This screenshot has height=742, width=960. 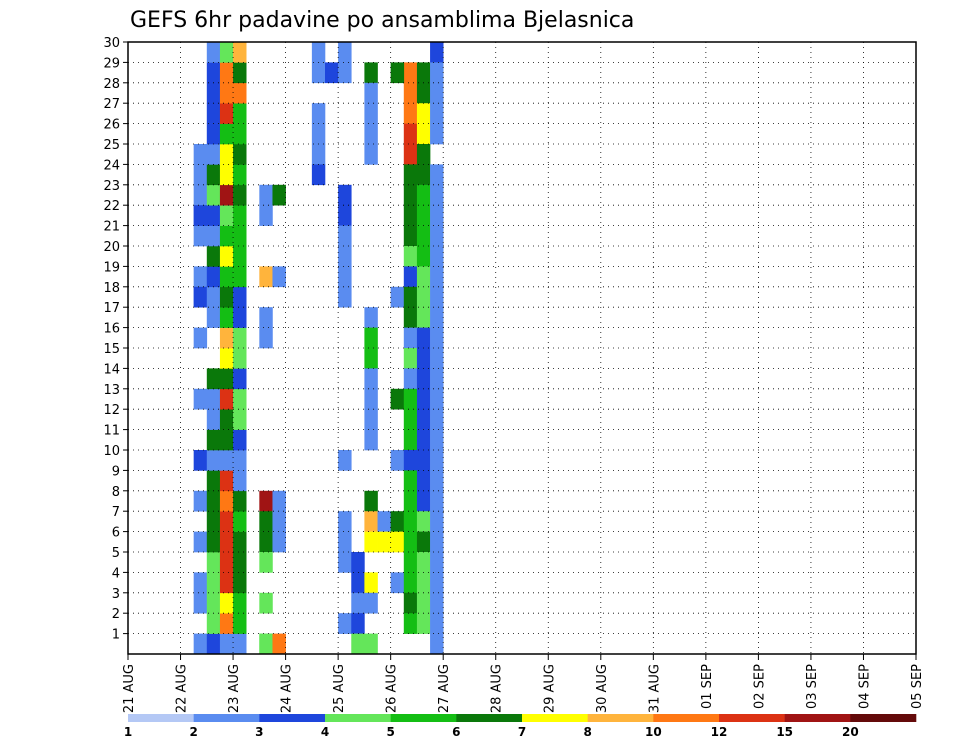 What do you see at coordinates (116, 635) in the screenshot?
I see `y-tick-label: 1` at bounding box center [116, 635].